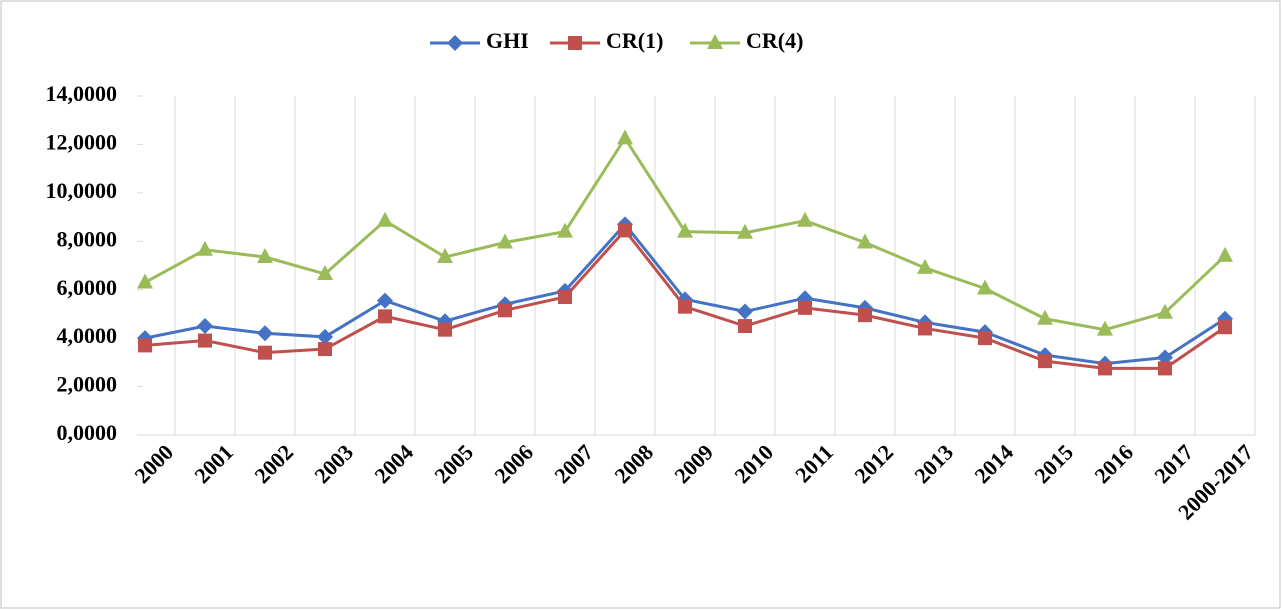  What do you see at coordinates (82, 93) in the screenshot?
I see `y-tick-label: 14,0000` at bounding box center [82, 93].